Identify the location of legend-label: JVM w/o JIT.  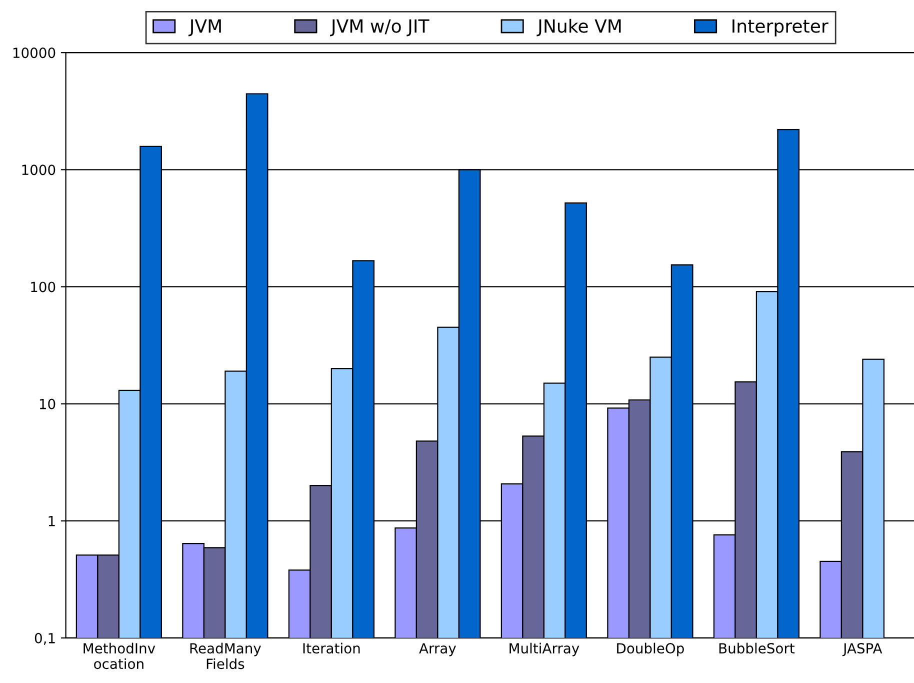
(380, 27).